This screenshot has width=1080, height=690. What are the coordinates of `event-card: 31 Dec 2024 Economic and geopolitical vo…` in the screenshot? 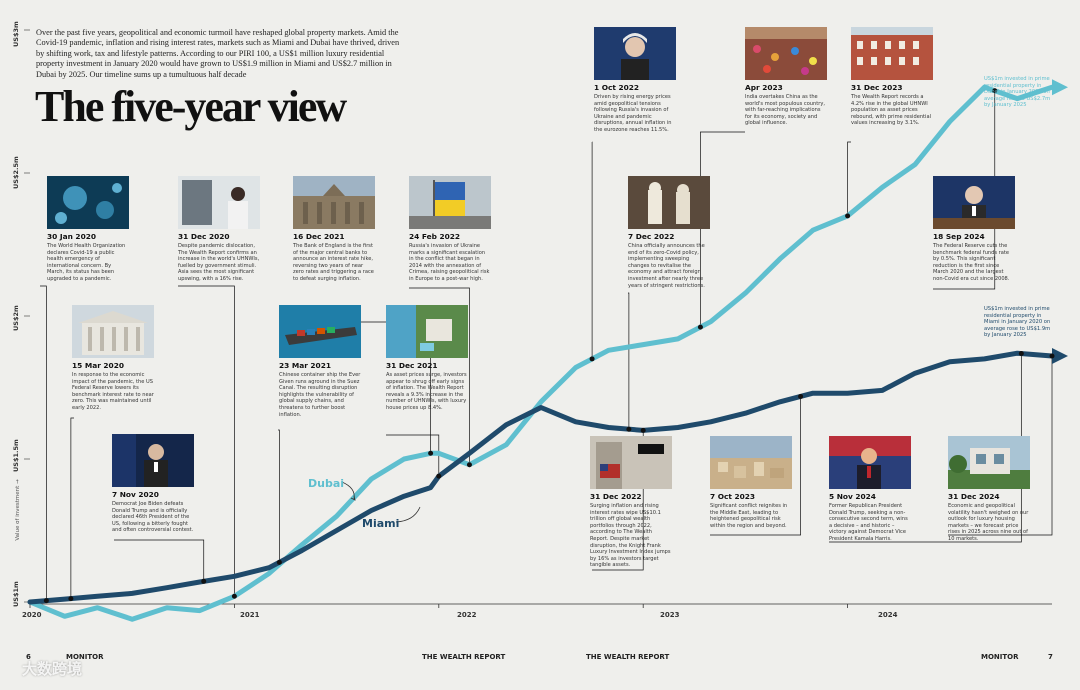 It's located at (989, 489).